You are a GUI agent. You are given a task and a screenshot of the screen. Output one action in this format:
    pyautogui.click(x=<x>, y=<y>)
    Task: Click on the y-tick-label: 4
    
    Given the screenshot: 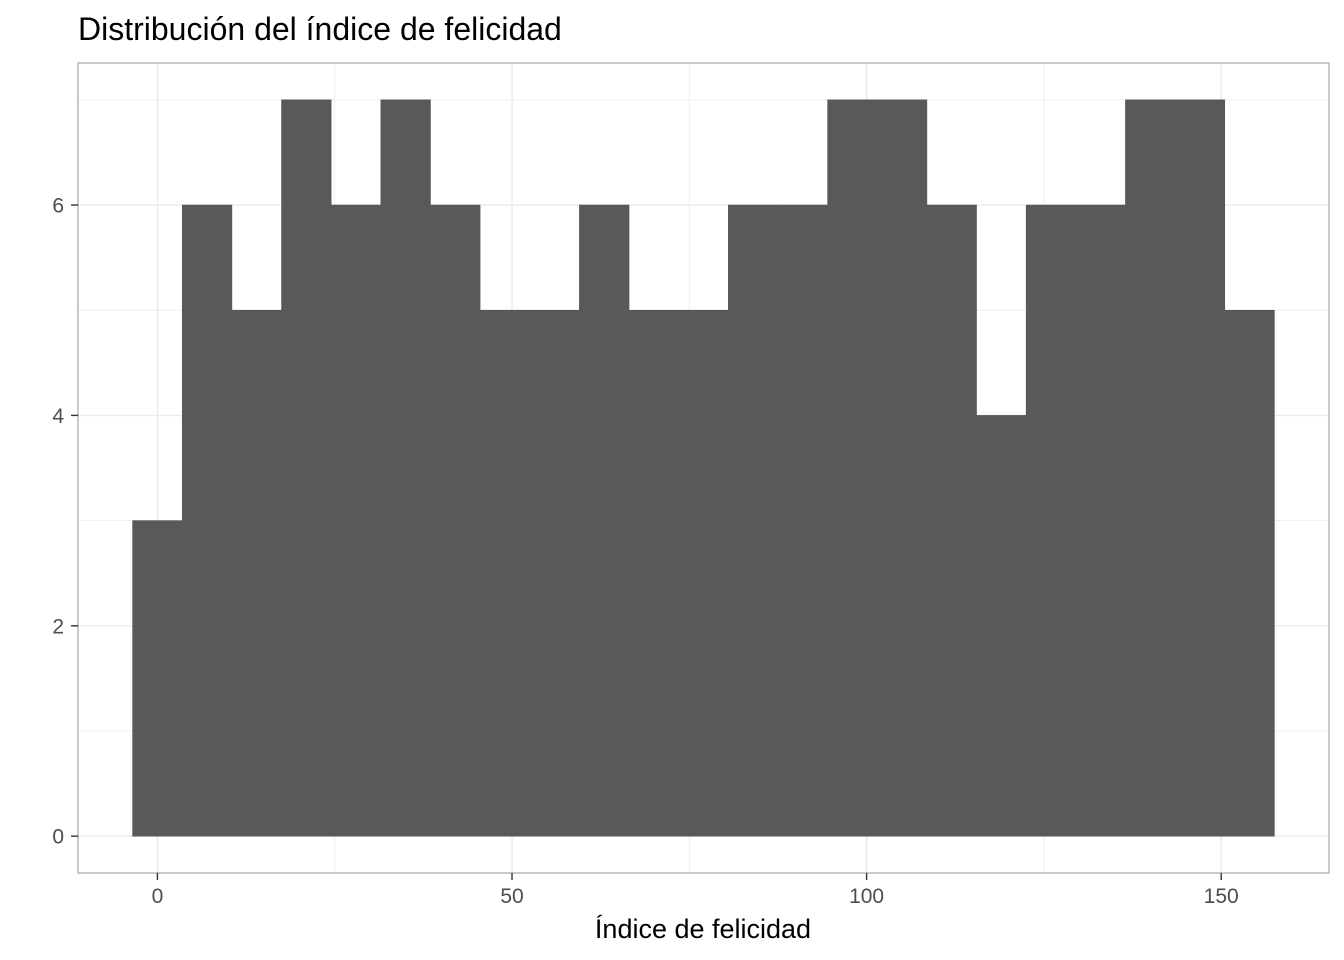 What is the action you would take?
    pyautogui.click(x=58, y=416)
    